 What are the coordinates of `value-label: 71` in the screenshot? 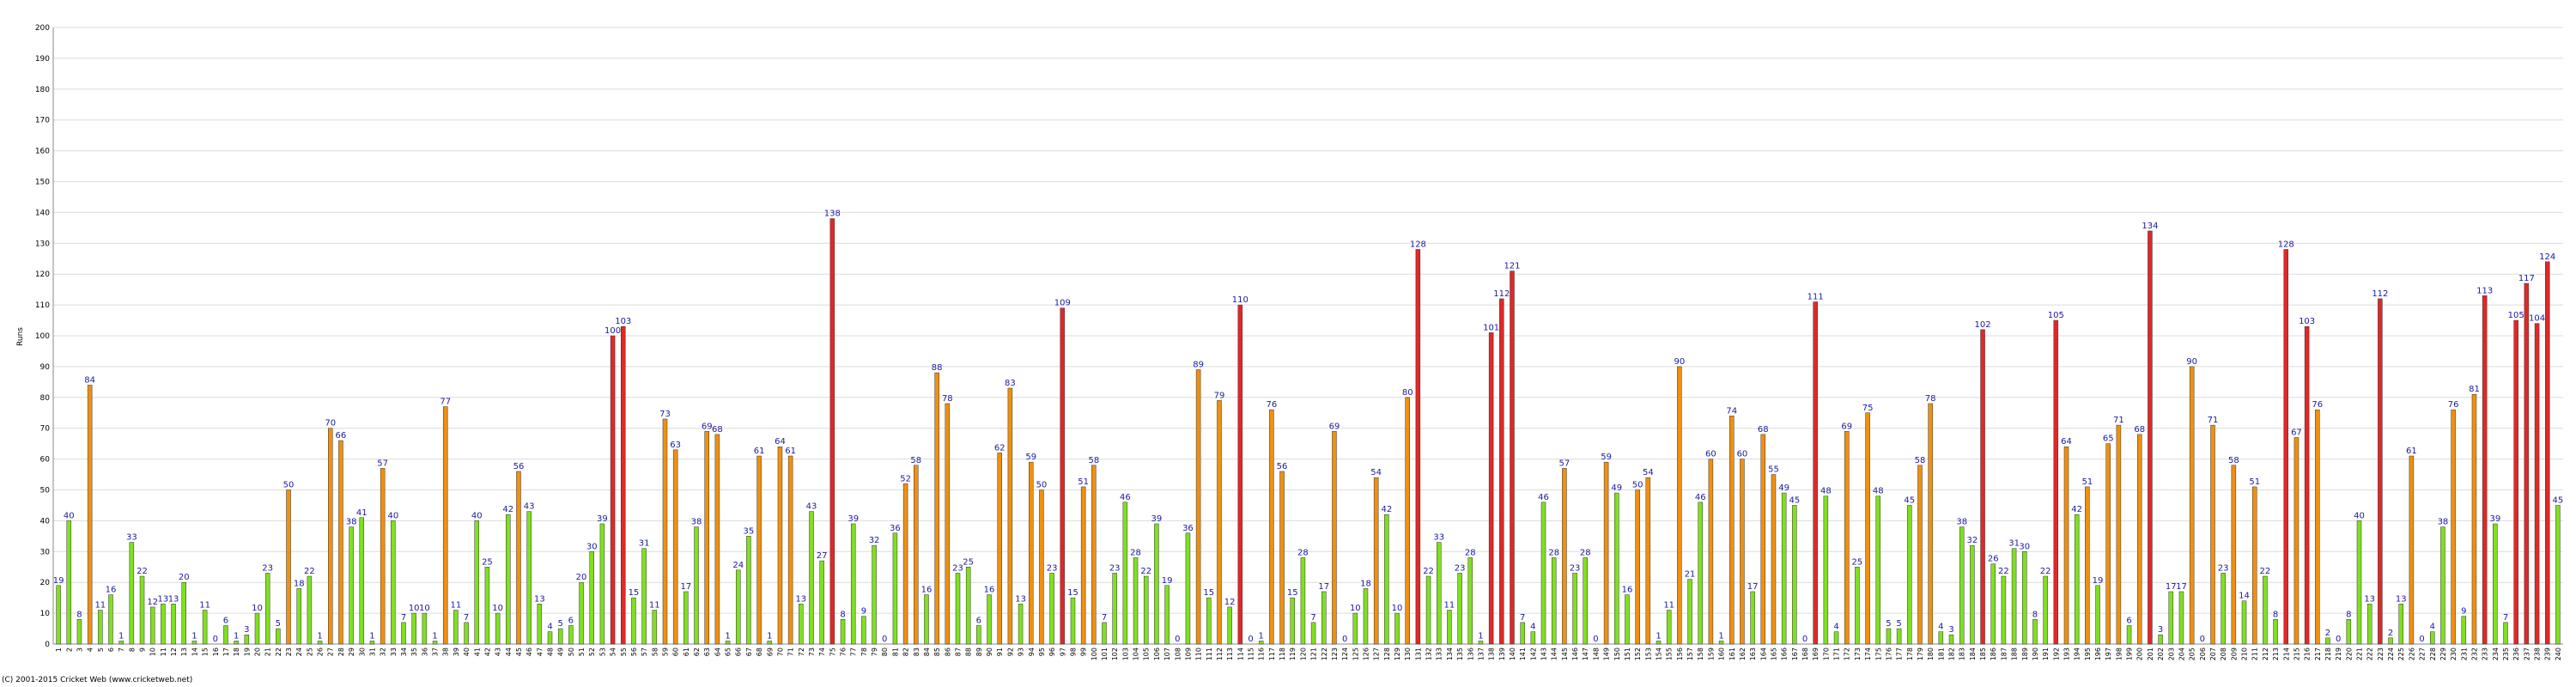 It's located at (2214, 420).